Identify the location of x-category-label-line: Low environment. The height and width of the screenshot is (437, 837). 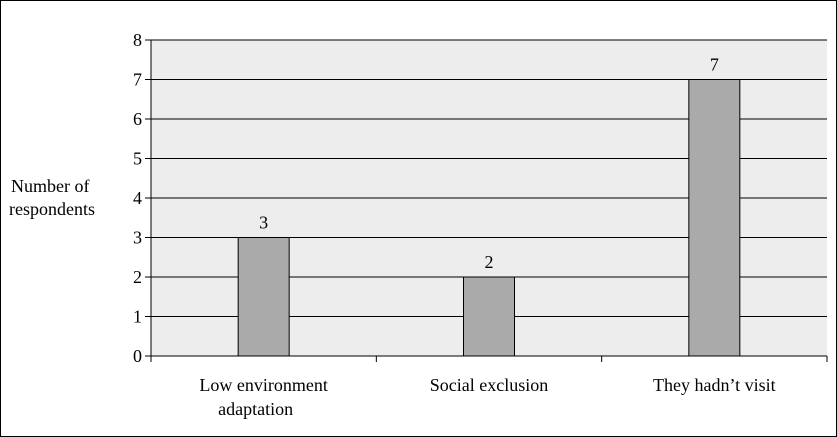
(263, 385).